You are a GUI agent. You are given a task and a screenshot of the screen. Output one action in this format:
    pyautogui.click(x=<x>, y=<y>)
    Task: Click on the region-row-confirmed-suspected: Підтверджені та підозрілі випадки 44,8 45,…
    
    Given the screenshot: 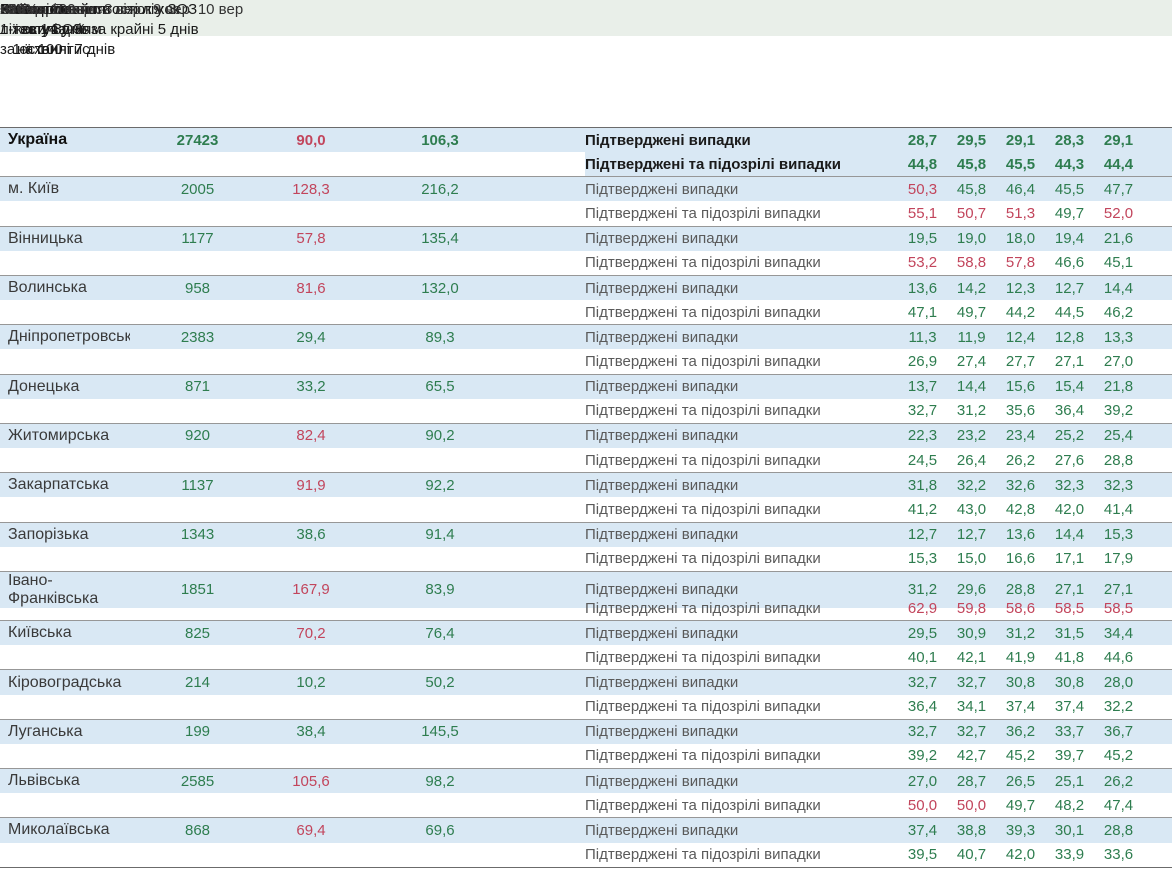 What is the action you would take?
    pyautogui.click(x=586, y=164)
    